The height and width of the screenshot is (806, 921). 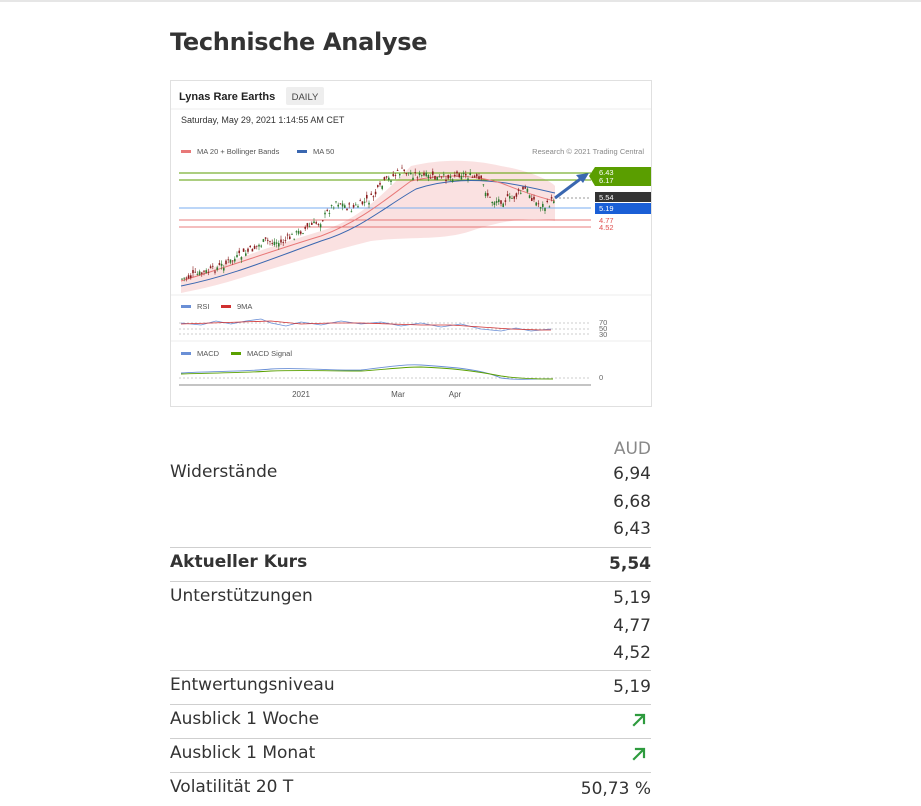 I want to click on ma50-legend: MA 50, so click(x=323, y=151).